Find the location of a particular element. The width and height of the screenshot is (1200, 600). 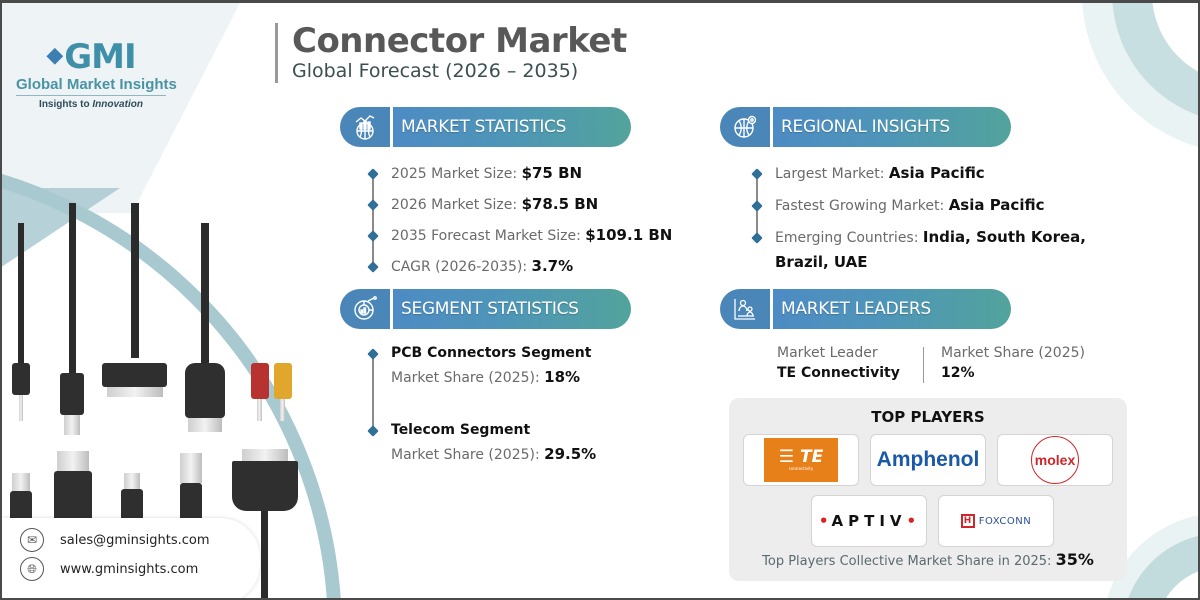

logo-mark-text: GMI is located at coordinates (100, 57).